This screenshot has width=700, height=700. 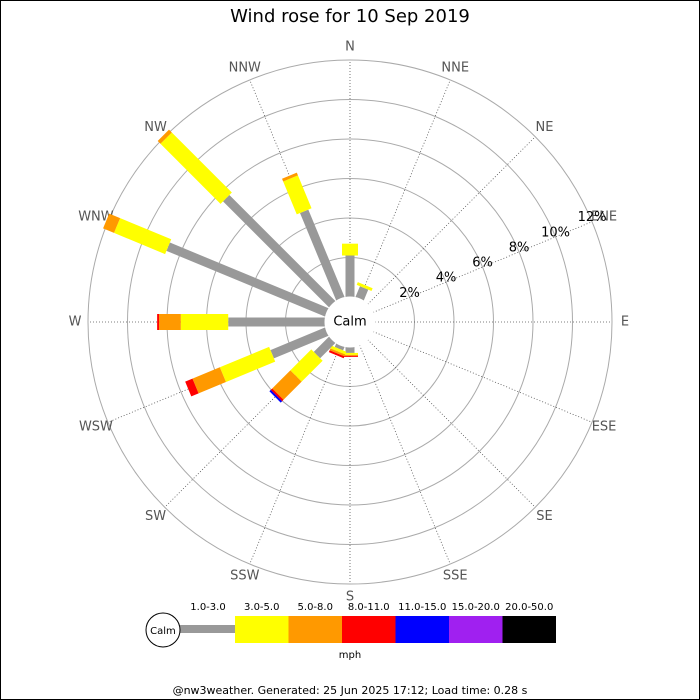 What do you see at coordinates (476, 607) in the screenshot?
I see `legend-label: 15.0-20.0` at bounding box center [476, 607].